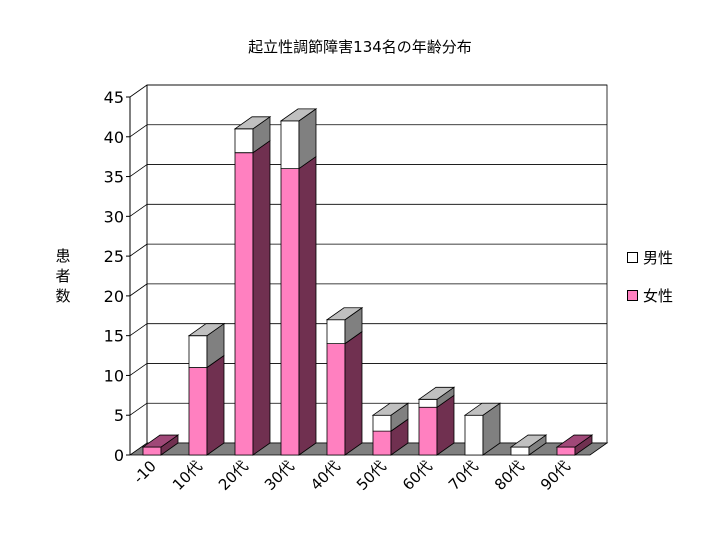 The image size is (720, 540). What do you see at coordinates (353, 393) in the screenshot?
I see `bar-4-0-side` at bounding box center [353, 393].